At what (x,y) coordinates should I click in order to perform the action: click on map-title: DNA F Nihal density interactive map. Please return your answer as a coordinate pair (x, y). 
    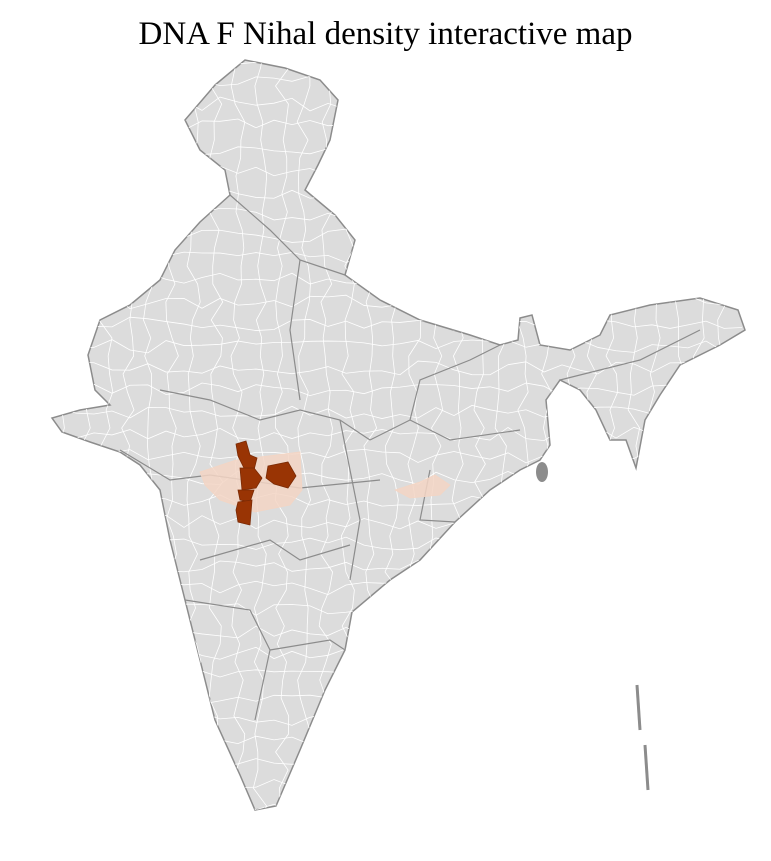
    Looking at the image, I should click on (385, 34).